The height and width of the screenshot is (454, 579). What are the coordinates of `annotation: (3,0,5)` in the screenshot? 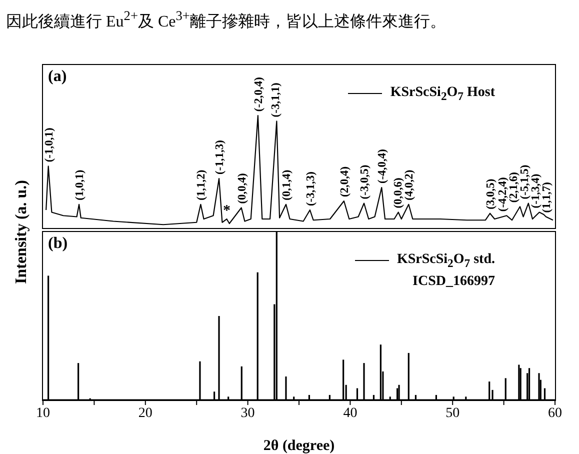 It's located at (490, 194).